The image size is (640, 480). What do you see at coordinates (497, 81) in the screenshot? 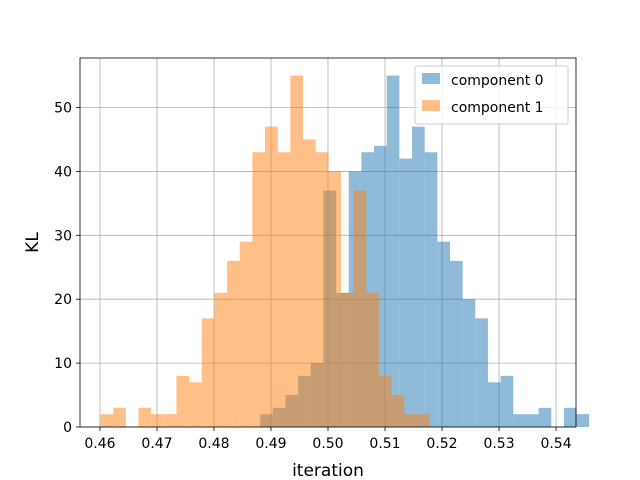
I see `legend-label-component-0: component 0` at bounding box center [497, 81].